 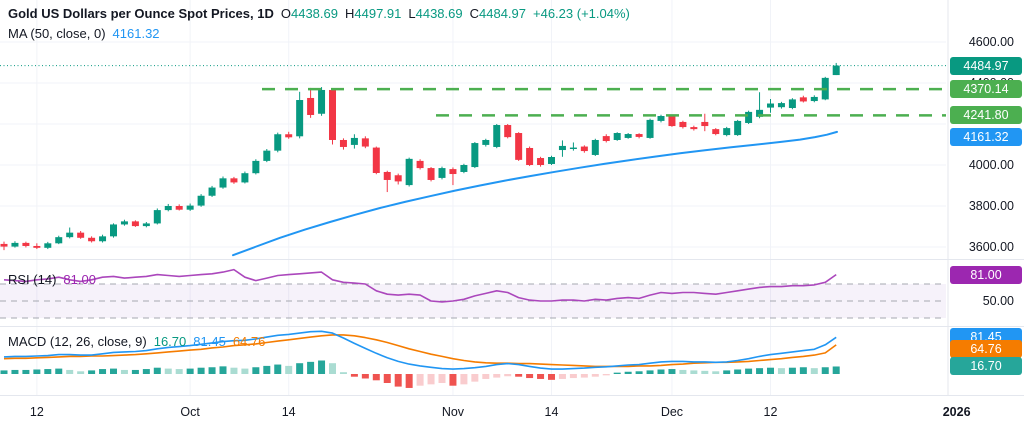 What do you see at coordinates (770, 412) in the screenshot?
I see `time-axis-label: 12` at bounding box center [770, 412].